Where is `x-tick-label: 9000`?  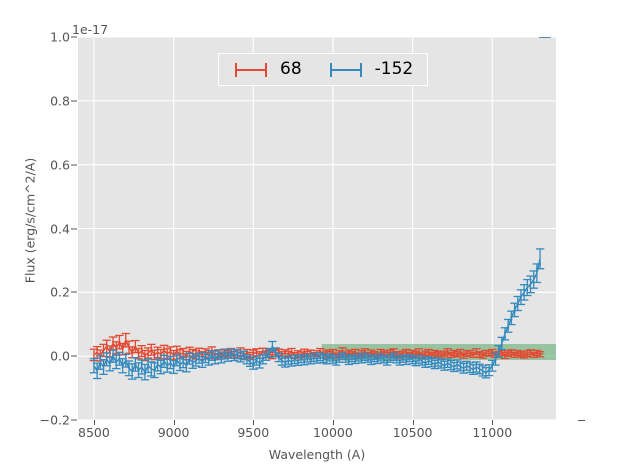 x-tick-label: 9000 is located at coordinates (173, 432).